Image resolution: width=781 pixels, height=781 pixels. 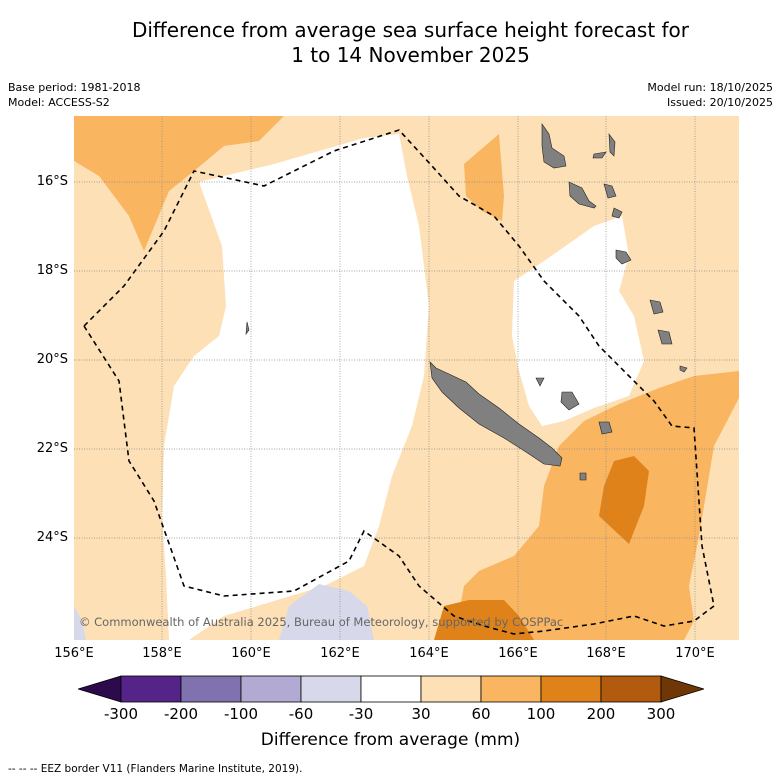 I want to click on colorbar-extend-high, so click(x=682, y=689).